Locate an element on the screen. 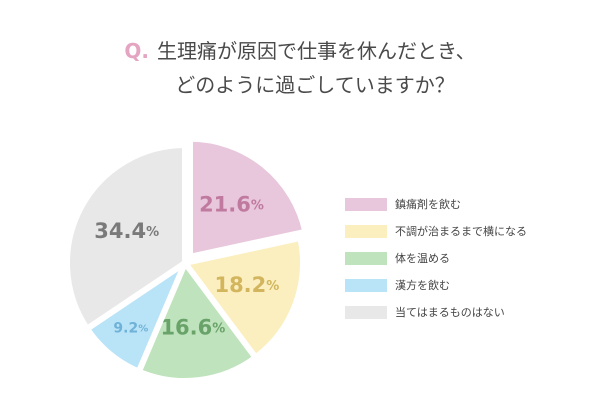 Image resolution: width=600 pixels, height=400 pixels. legend-label: 体を温める is located at coordinates (422, 258).